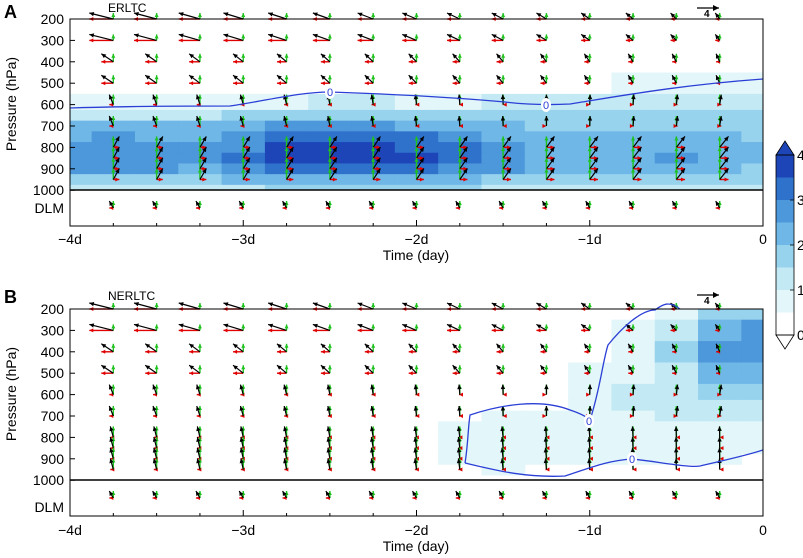 The height and width of the screenshot is (558, 803). What do you see at coordinates (53, 416) in the screenshot?
I see `y-tick-label: 700` at bounding box center [53, 416].